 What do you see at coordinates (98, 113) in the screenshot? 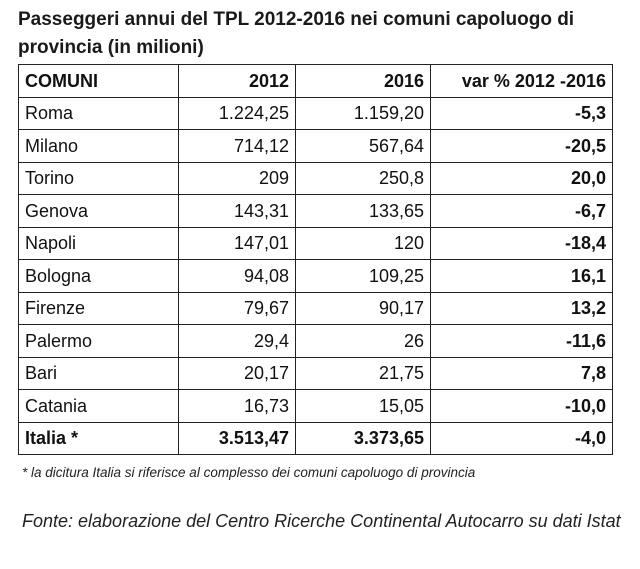
I see `cell-comune: Roma` at bounding box center [98, 113].